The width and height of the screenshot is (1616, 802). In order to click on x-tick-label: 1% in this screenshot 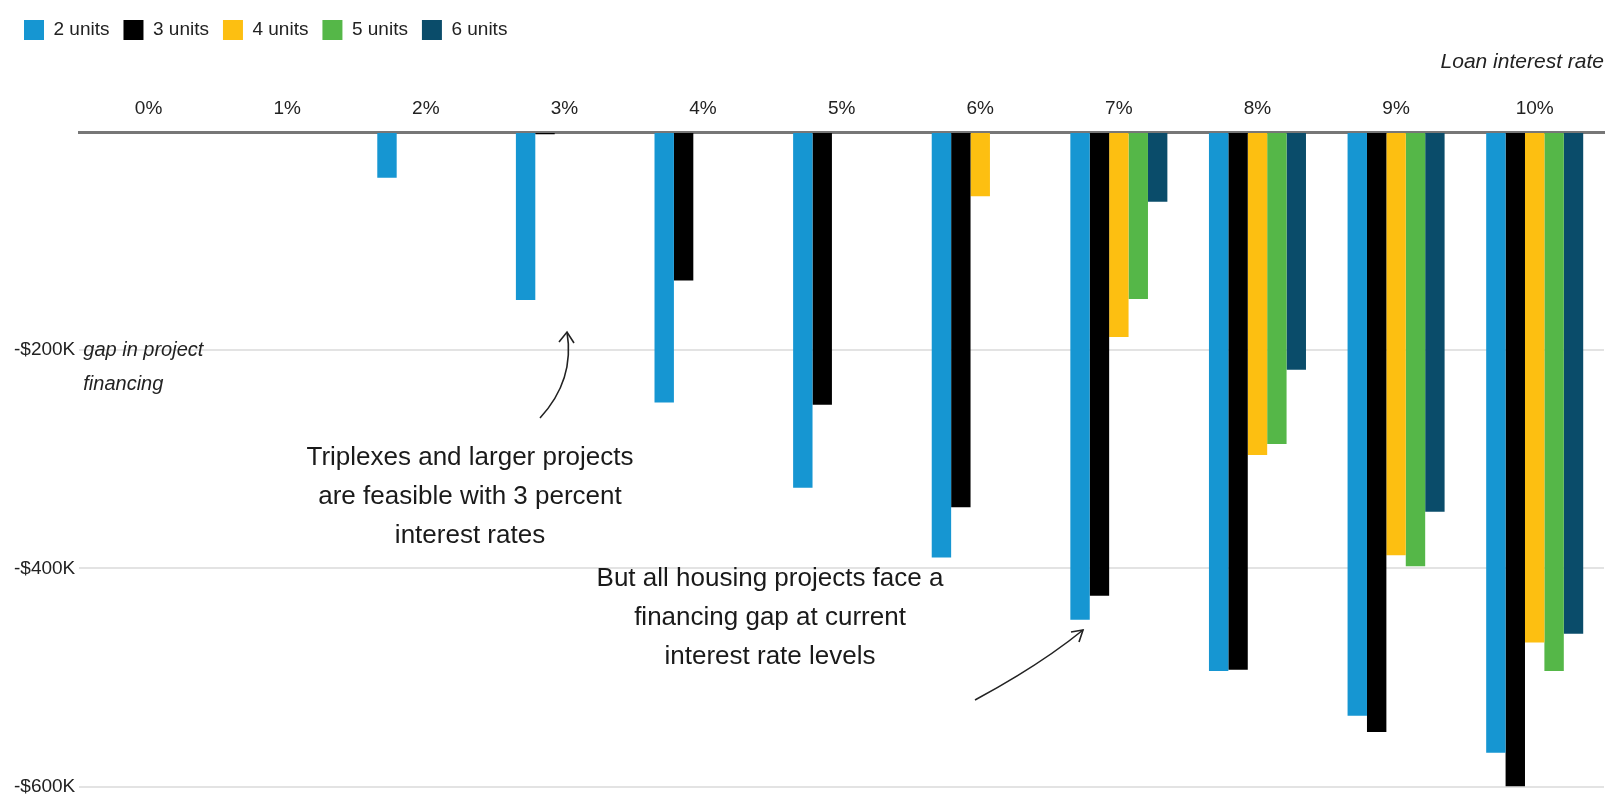, I will do `click(287, 107)`.